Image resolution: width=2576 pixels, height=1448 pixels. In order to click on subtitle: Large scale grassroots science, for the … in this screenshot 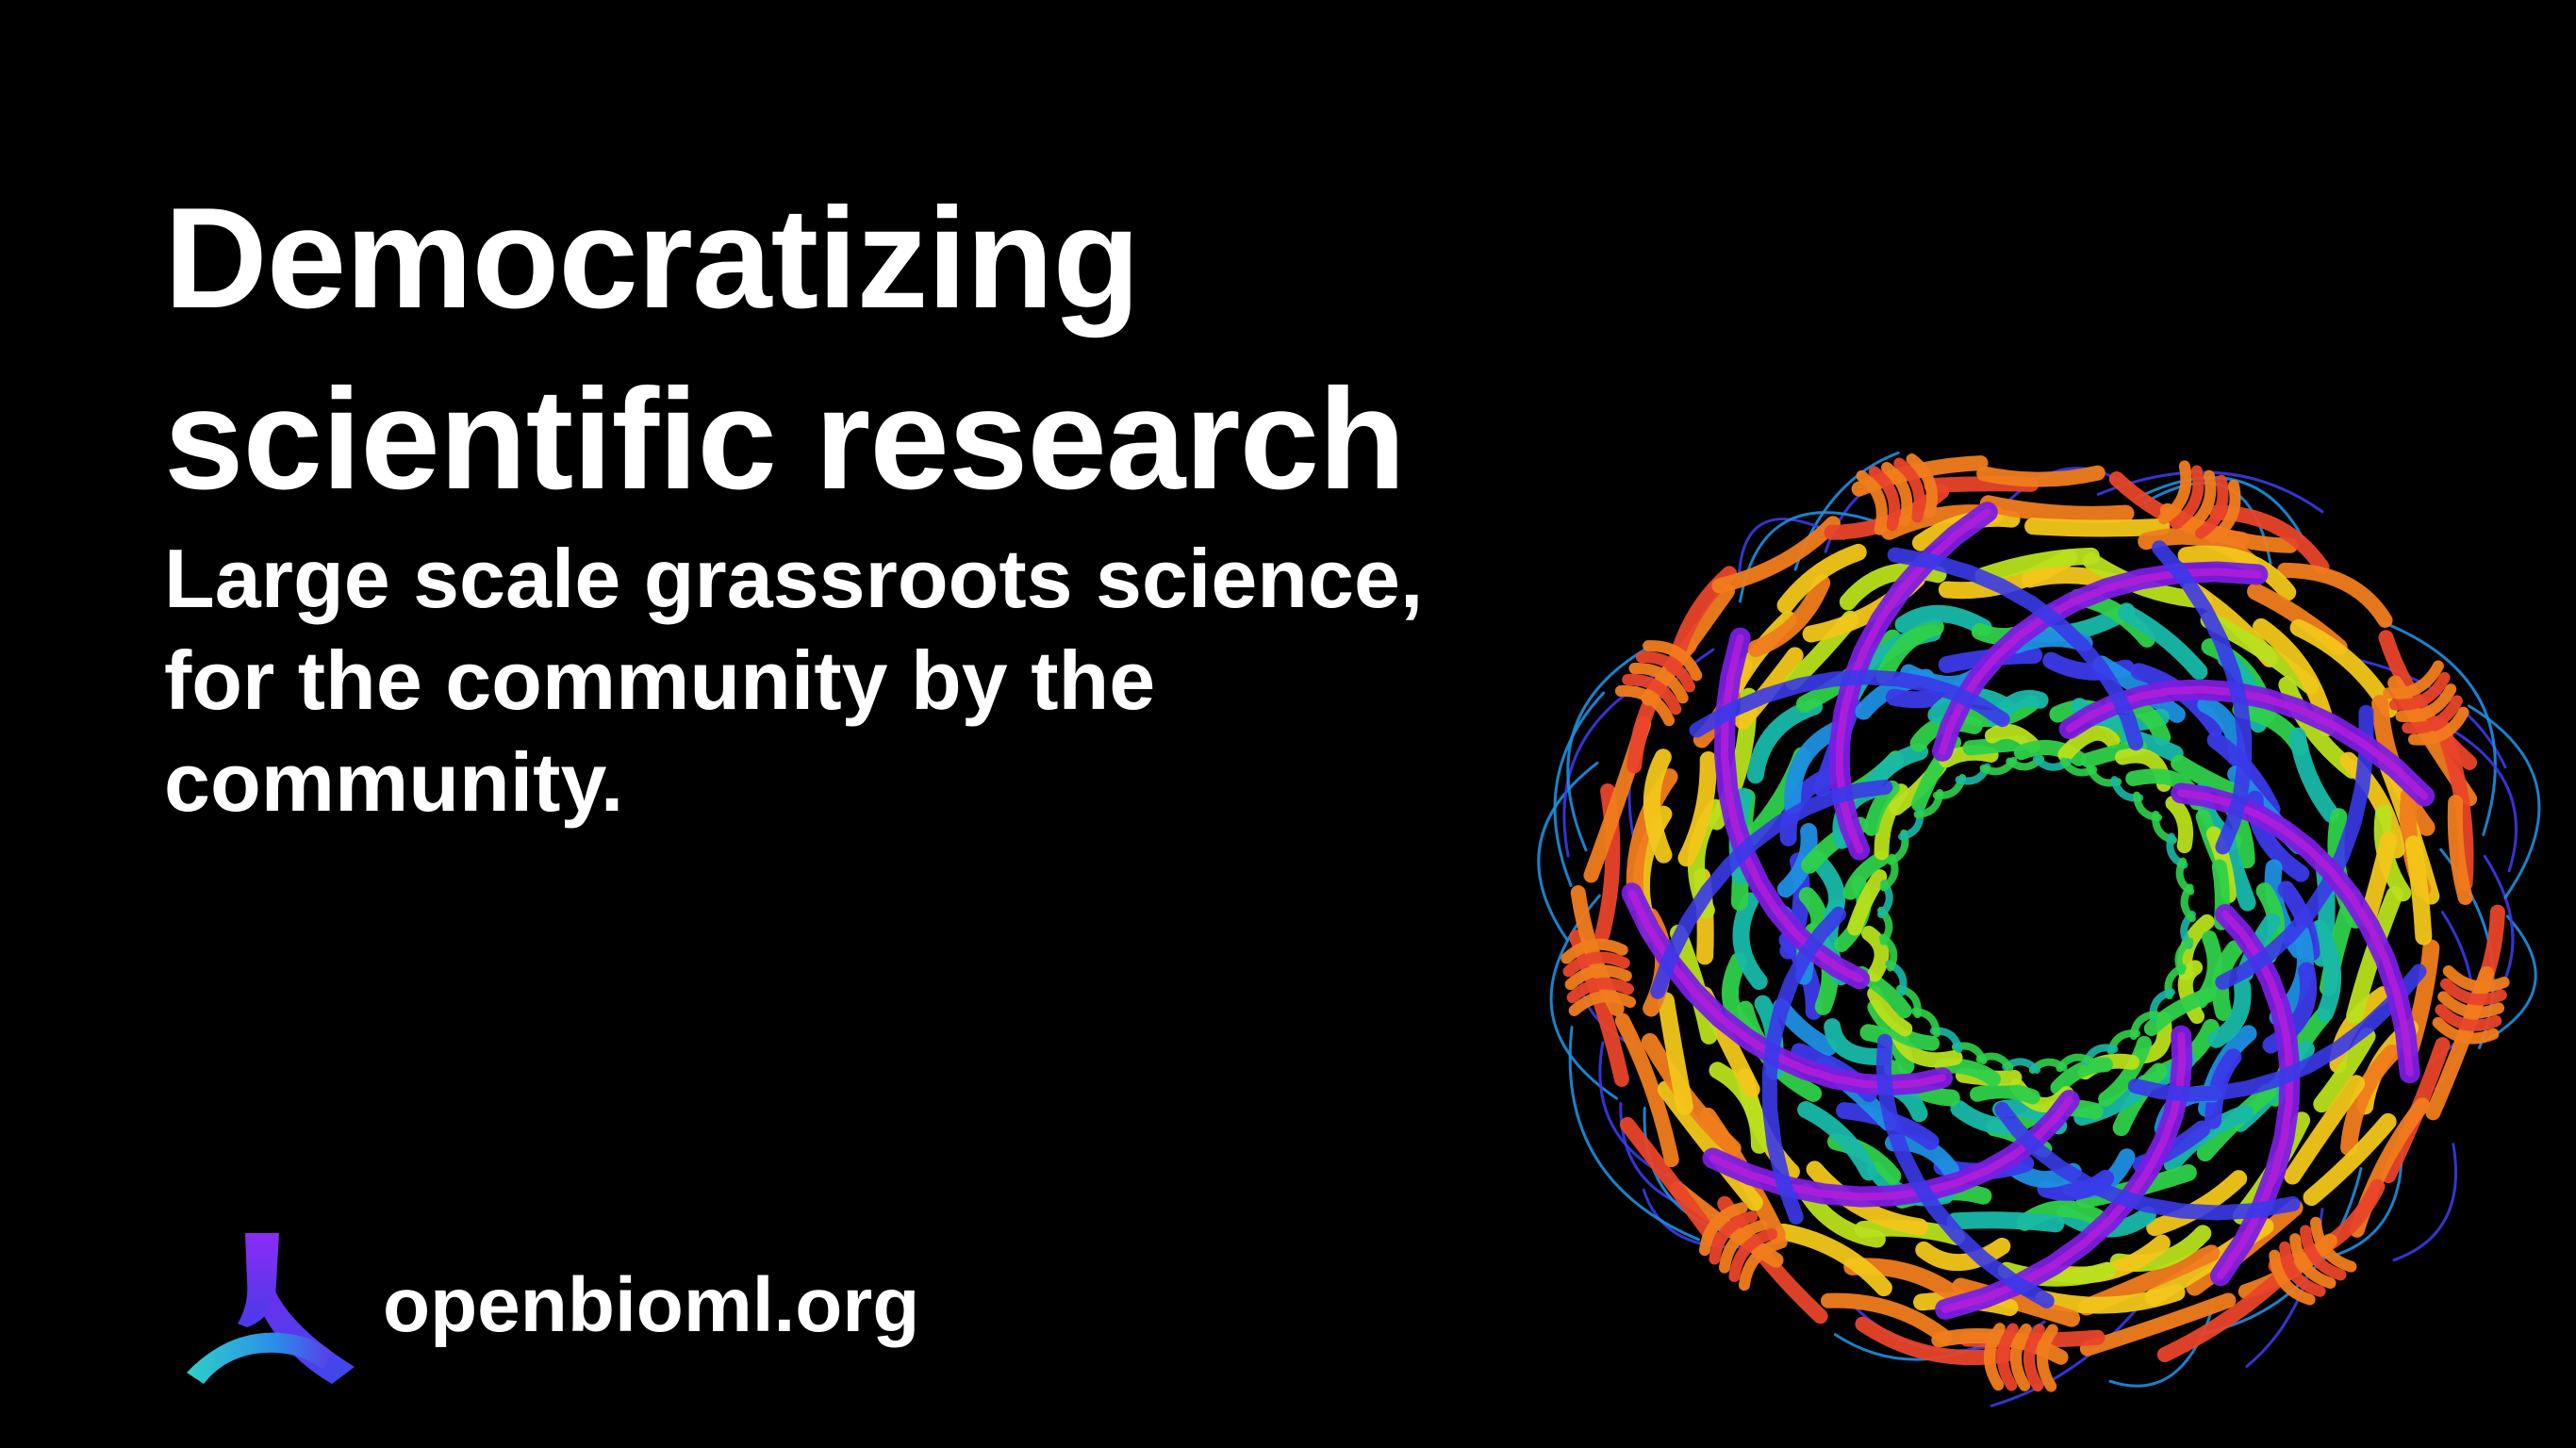, I will do `click(918, 680)`.